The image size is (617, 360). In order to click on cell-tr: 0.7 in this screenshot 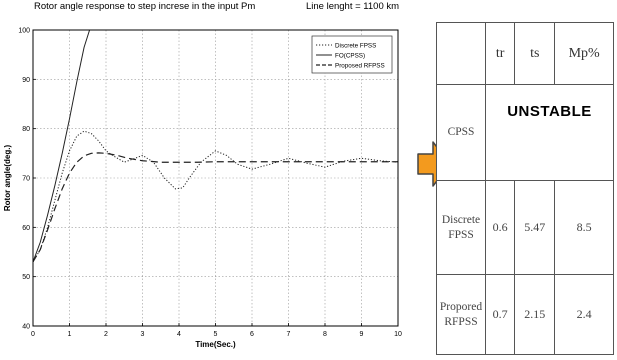, I will do `click(500, 314)`.